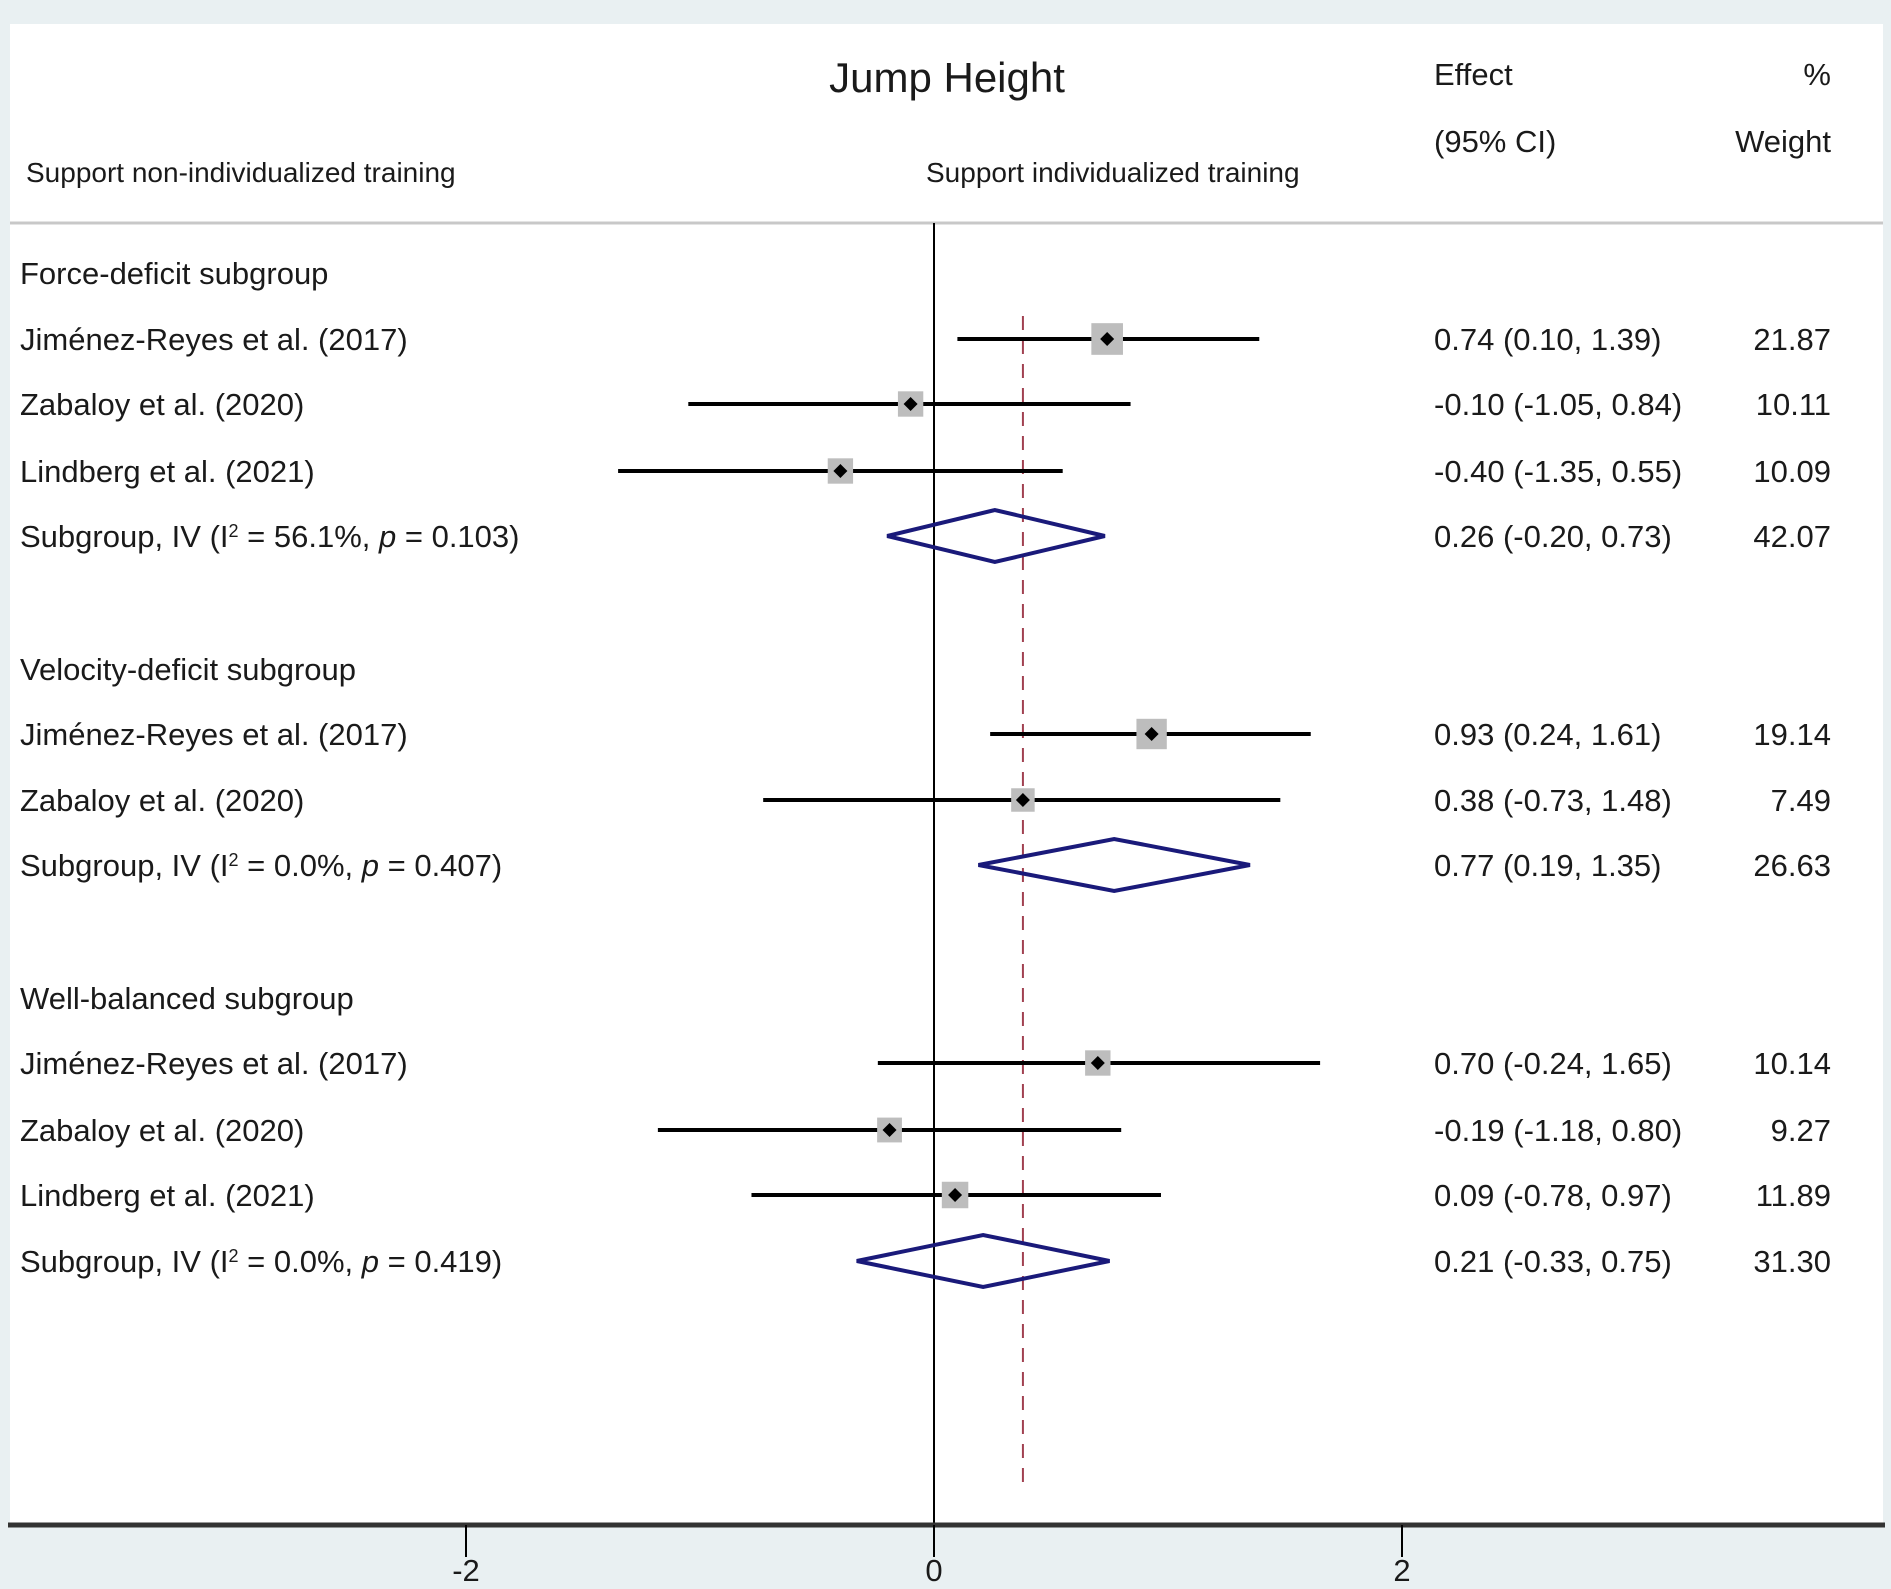 The height and width of the screenshot is (1589, 1891). What do you see at coordinates (1792, 1261) in the screenshot?
I see `weight-value: 31.30` at bounding box center [1792, 1261].